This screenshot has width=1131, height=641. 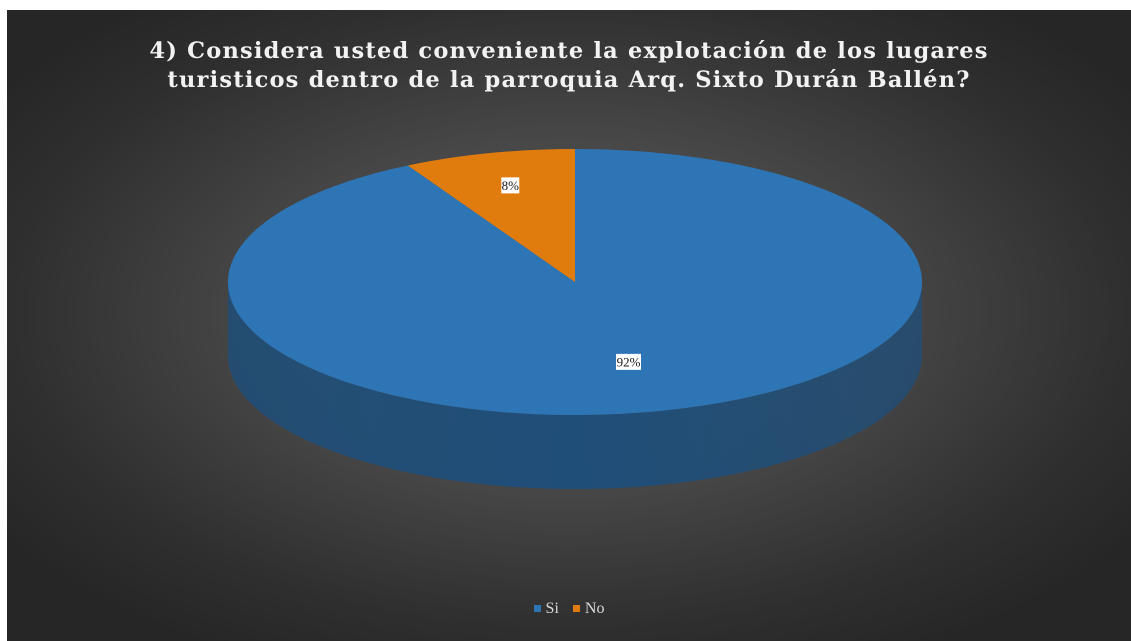 I want to click on legend-label: No, so click(x=594, y=608).